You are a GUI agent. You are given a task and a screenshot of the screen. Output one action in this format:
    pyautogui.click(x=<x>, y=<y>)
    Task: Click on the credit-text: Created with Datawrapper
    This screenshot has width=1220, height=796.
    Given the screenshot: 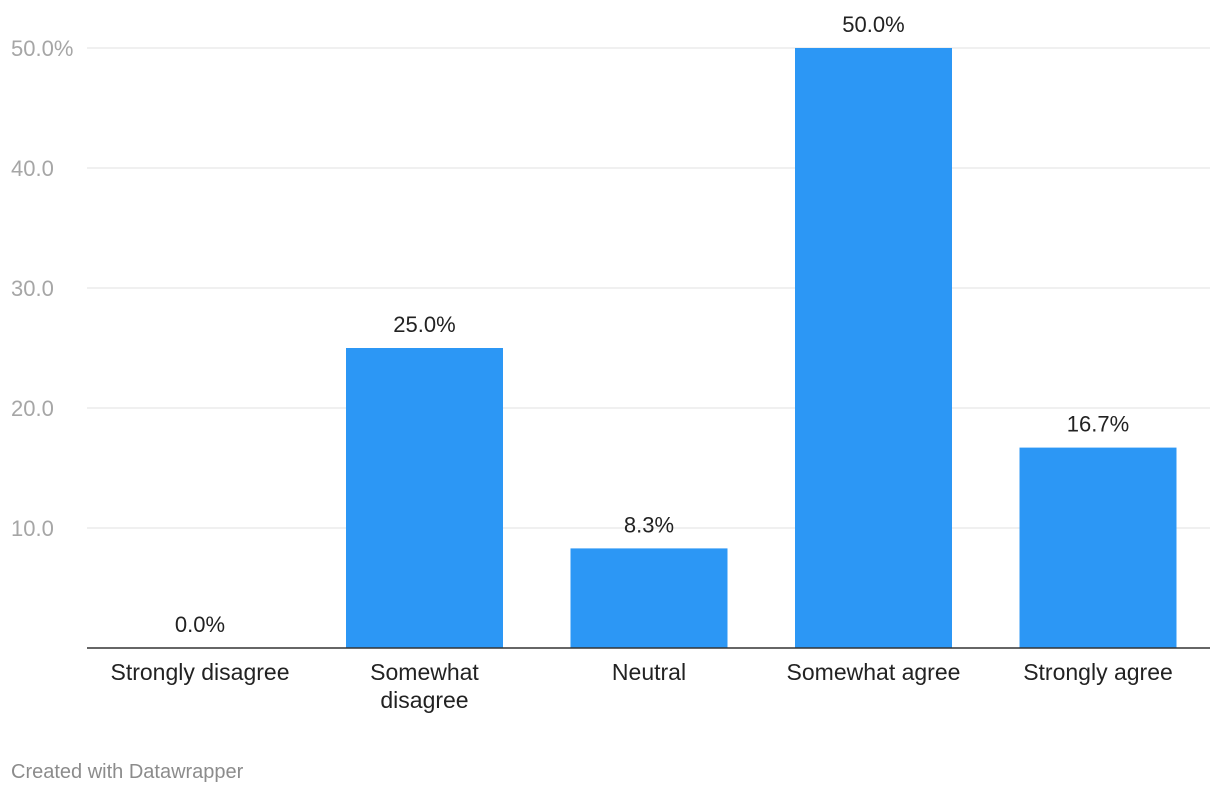 What is the action you would take?
    pyautogui.click(x=127, y=772)
    